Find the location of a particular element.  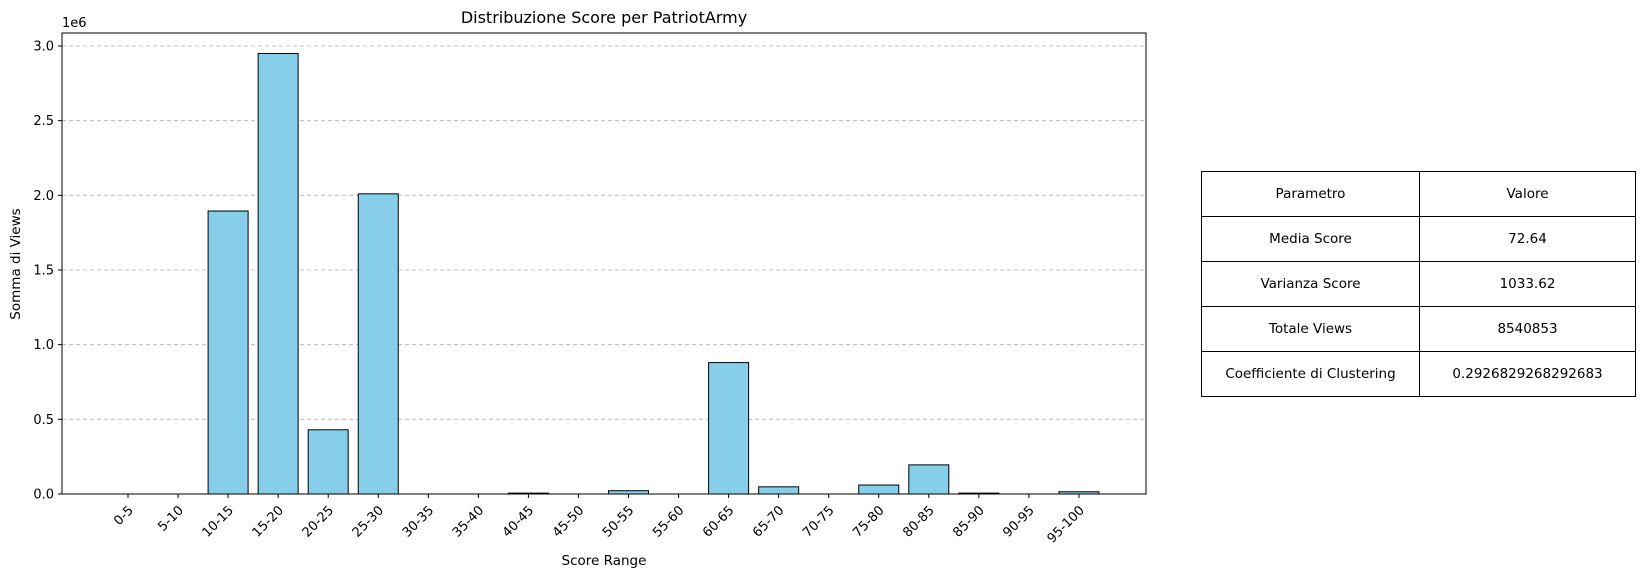

x-tick-label: 65-70 is located at coordinates (768, 521).